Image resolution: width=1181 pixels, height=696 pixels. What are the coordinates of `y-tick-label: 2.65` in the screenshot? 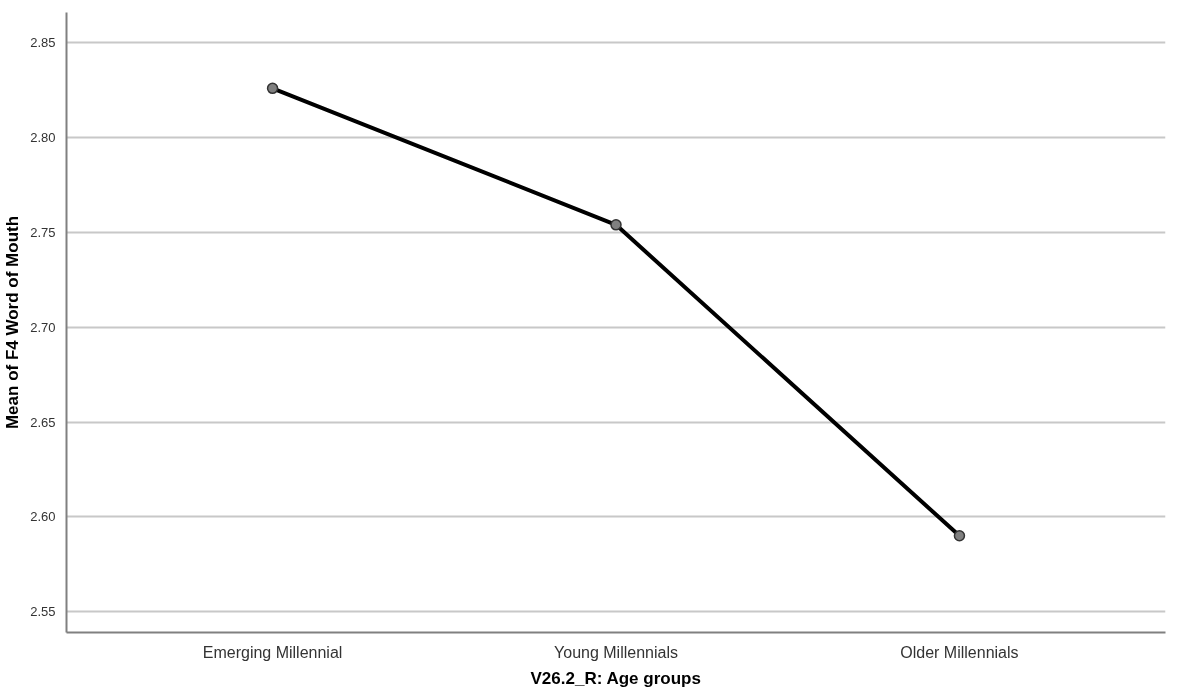 It's located at (43, 422).